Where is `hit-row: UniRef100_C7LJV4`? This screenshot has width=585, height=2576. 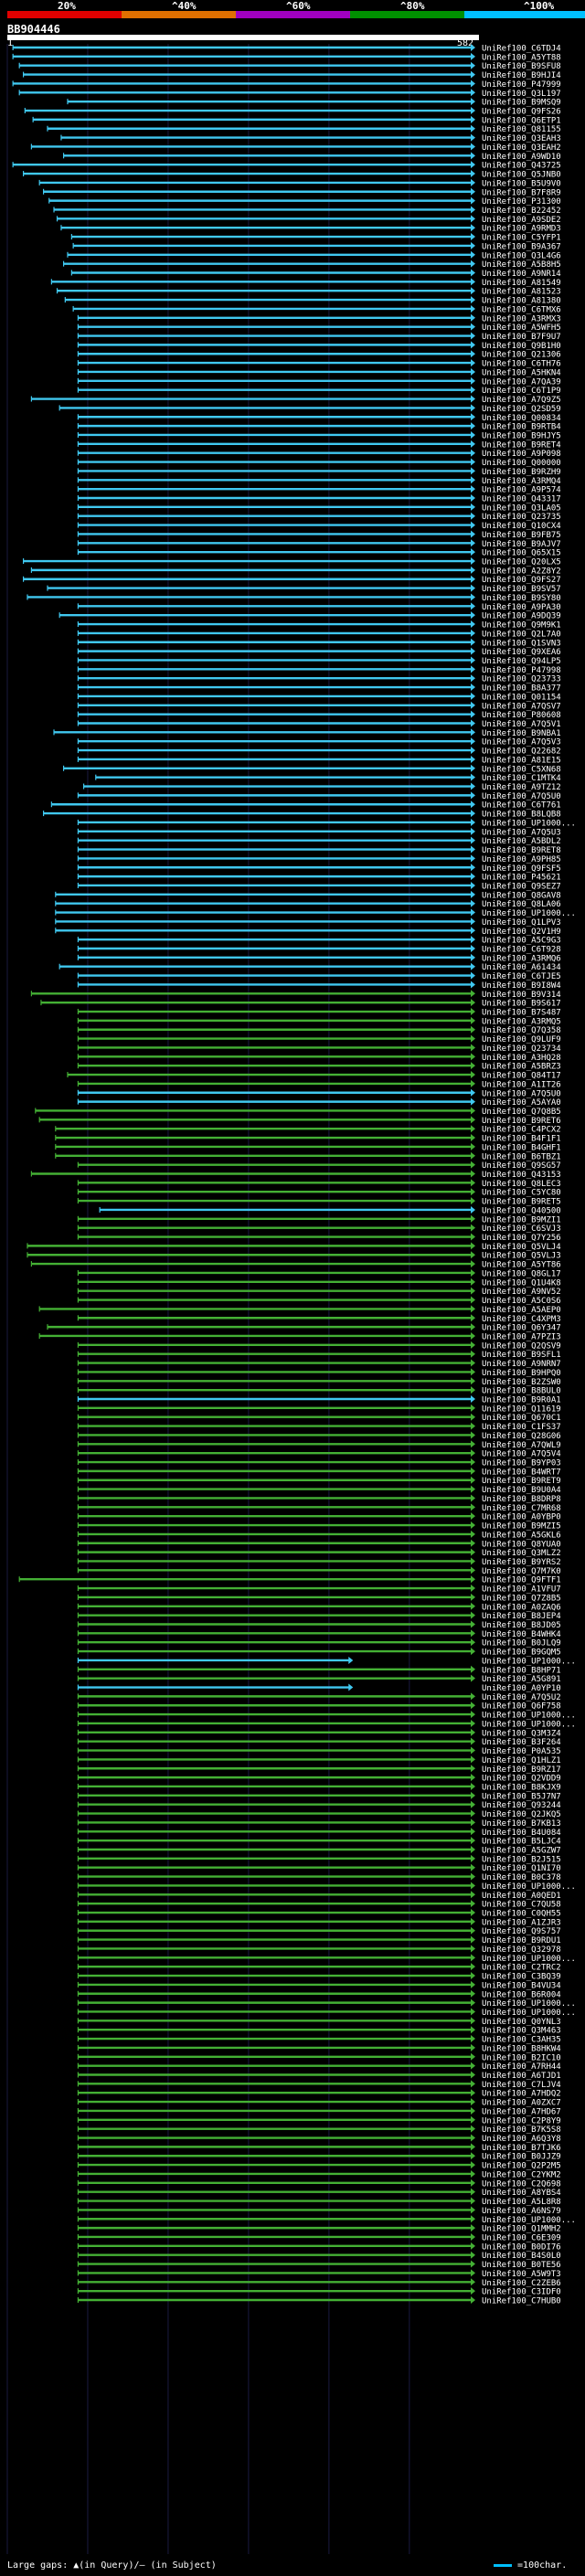 hit-row: UniRef100_C7LJV4 is located at coordinates (319, 2085).